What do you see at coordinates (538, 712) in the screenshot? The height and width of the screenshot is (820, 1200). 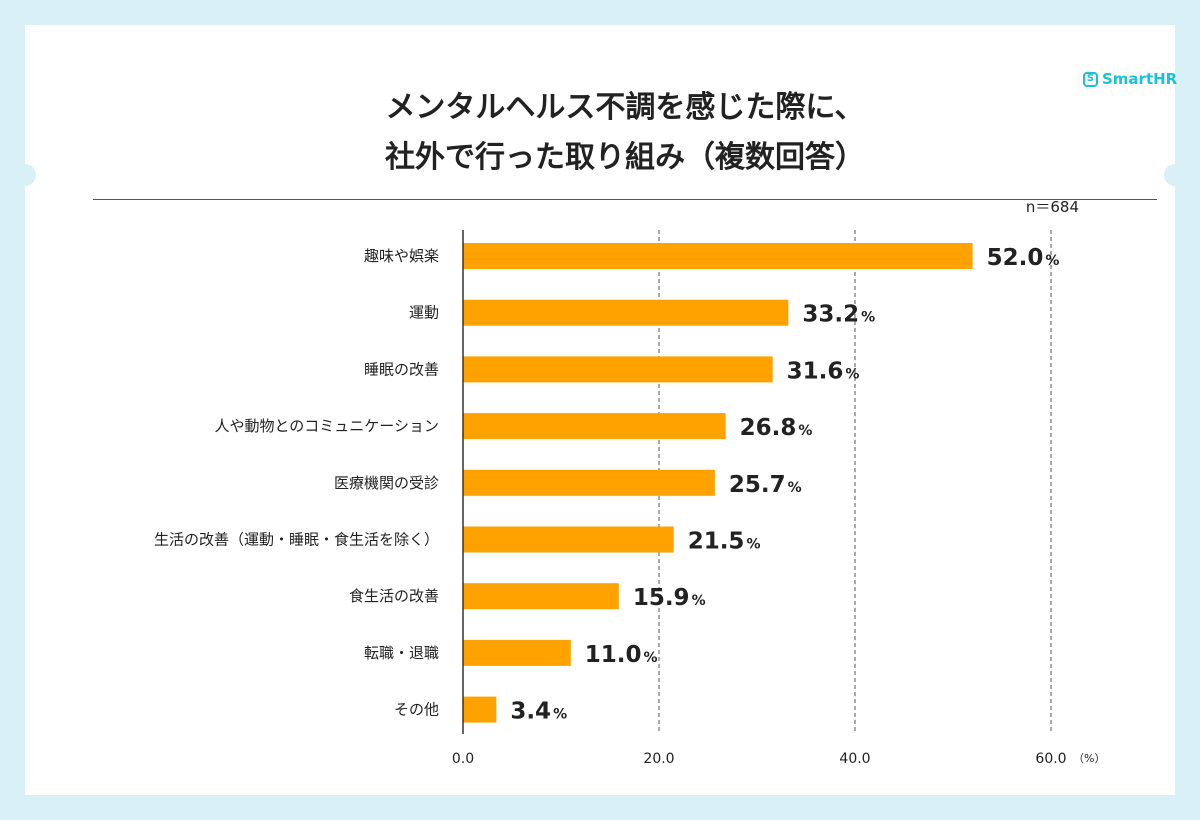 I see `value-label-9: 3.4%` at bounding box center [538, 712].